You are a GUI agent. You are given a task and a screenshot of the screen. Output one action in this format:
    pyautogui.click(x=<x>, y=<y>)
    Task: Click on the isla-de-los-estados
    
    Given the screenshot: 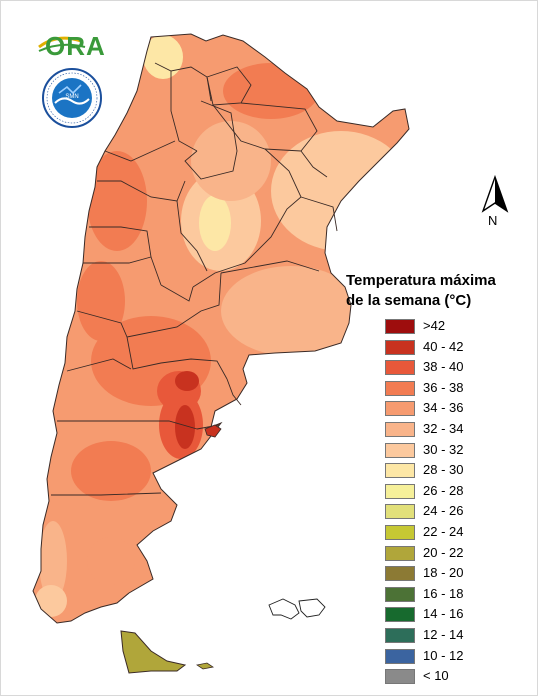 What is the action you would take?
    pyautogui.click(x=205, y=666)
    